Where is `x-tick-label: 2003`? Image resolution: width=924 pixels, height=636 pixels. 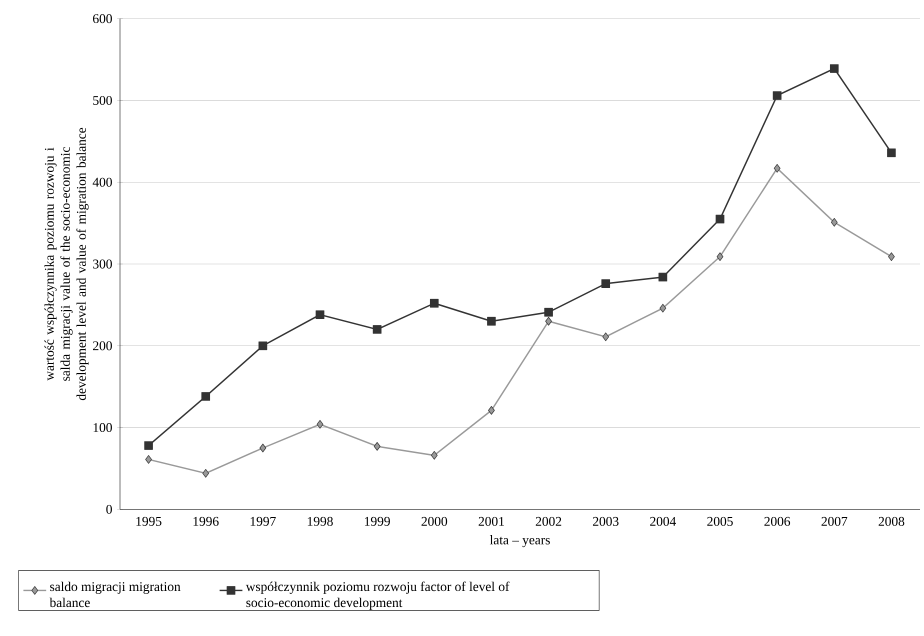
x-tick-label: 2003 is located at coordinates (605, 521).